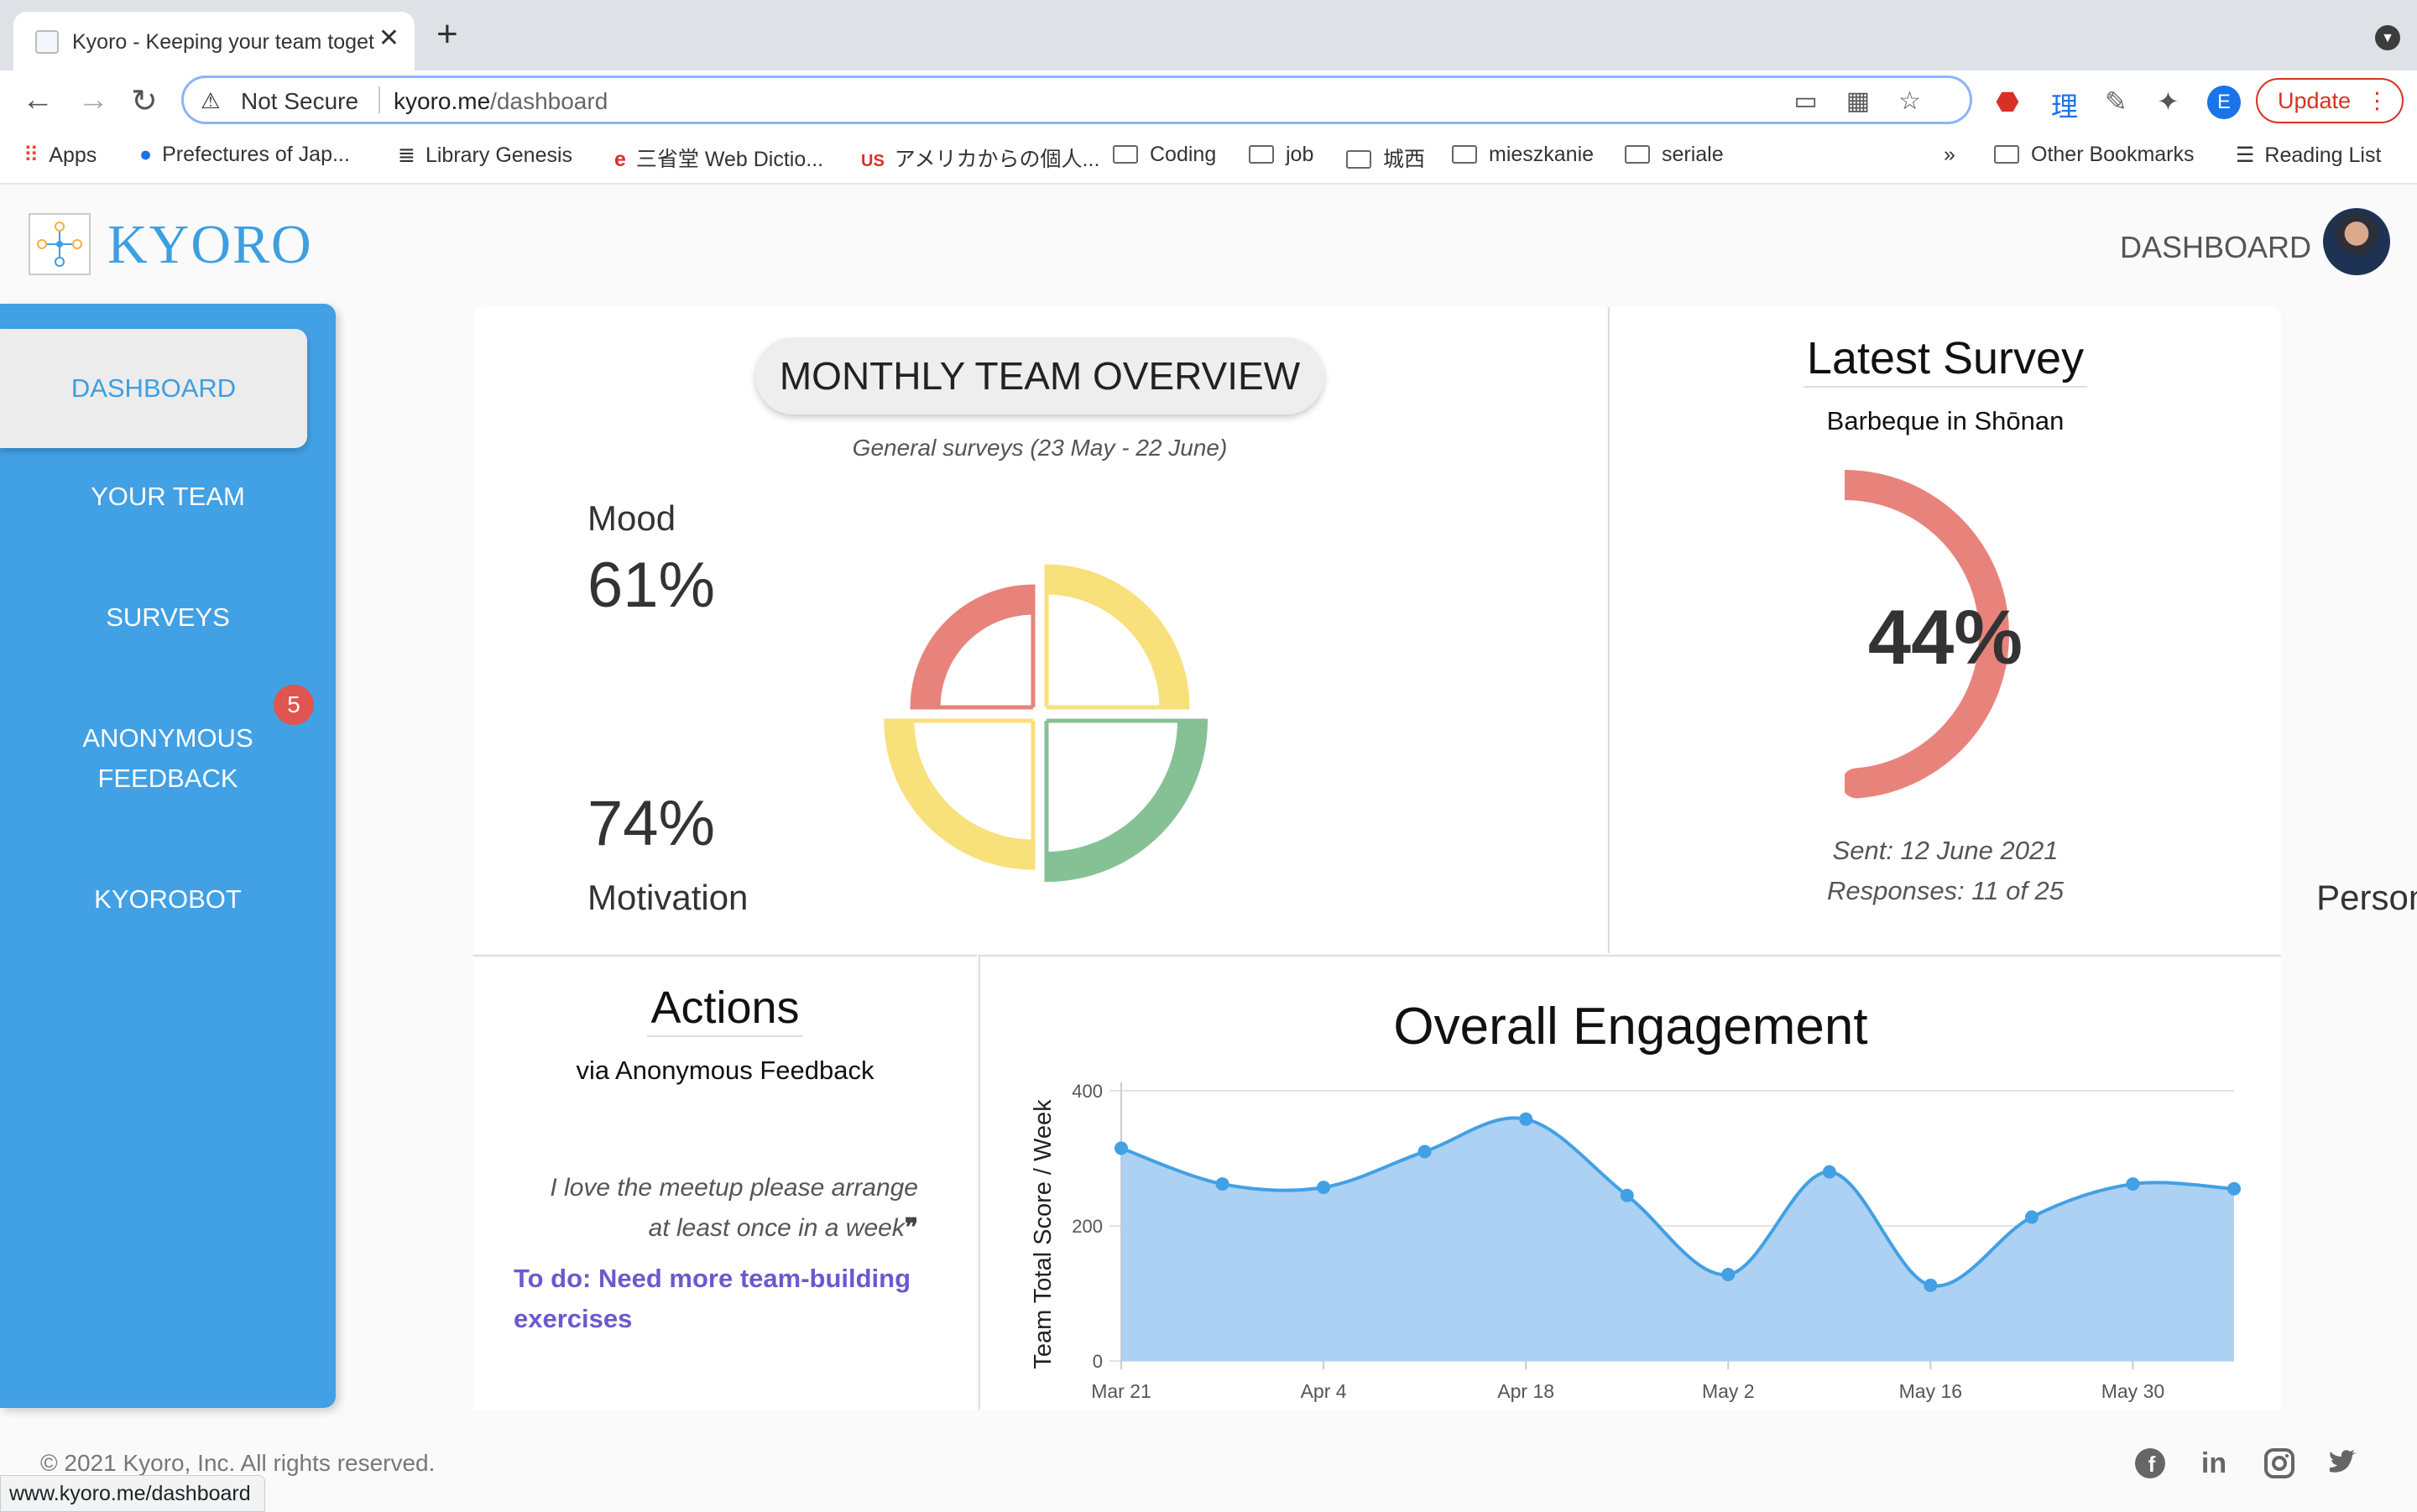 Image resolution: width=2417 pixels, height=1512 pixels. What do you see at coordinates (1208, 35) in the screenshot?
I see `browser-tab-strip: Kyoro - Keeping your team together ✕ + ▼` at bounding box center [1208, 35].